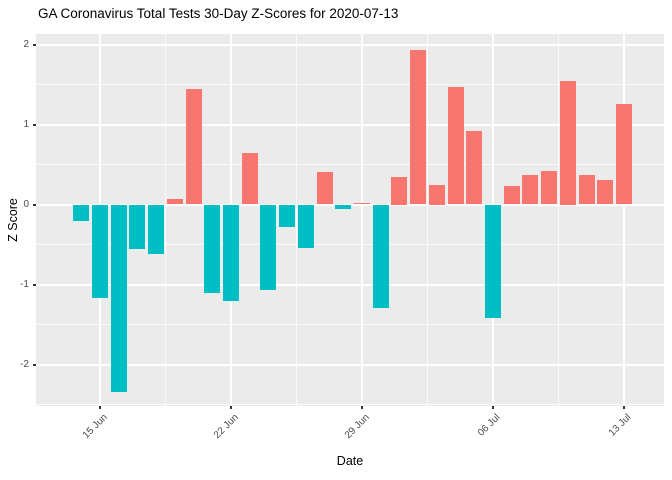 This screenshot has width=672, height=480. I want to click on x-tick-label: 15 Jun, so click(95, 427).